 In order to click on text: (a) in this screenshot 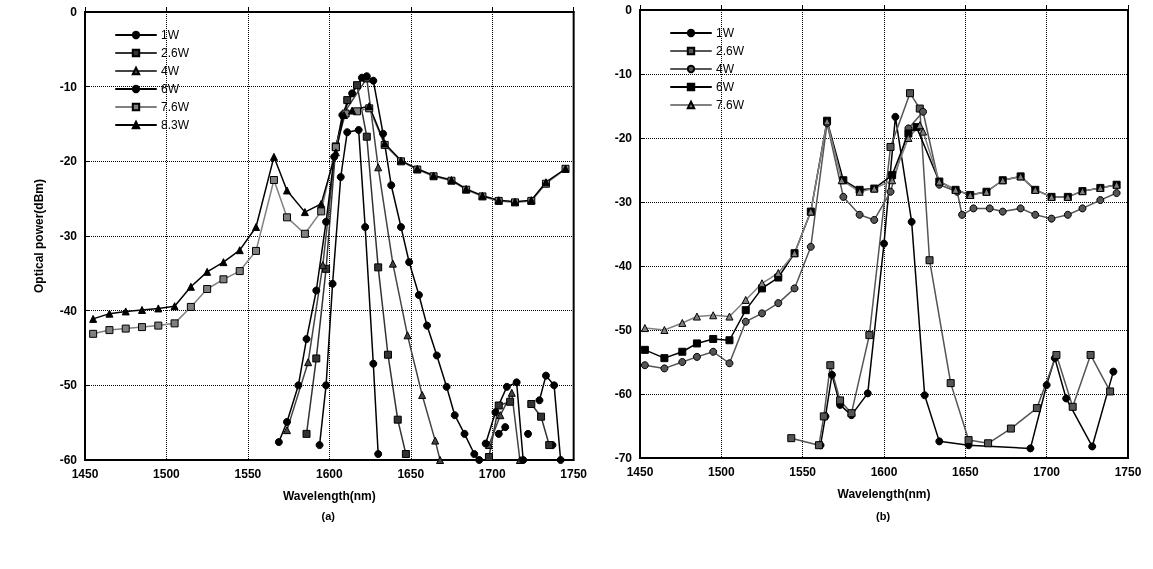, I will do `click(328, 515)`.